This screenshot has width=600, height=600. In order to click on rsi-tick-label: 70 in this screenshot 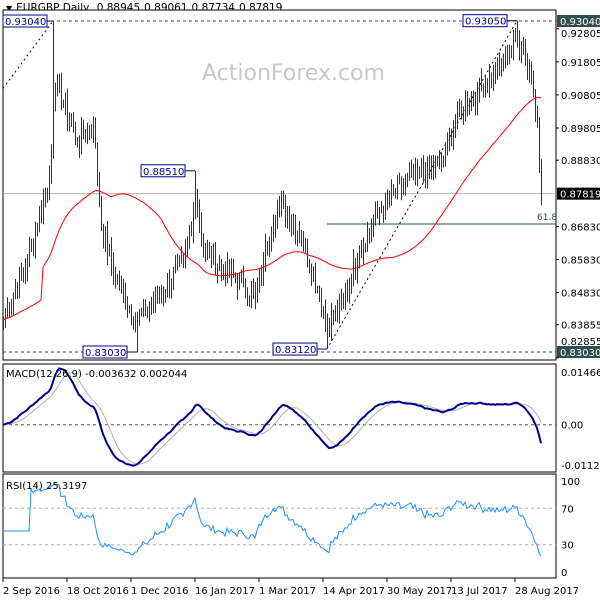, I will do `click(567, 509)`.